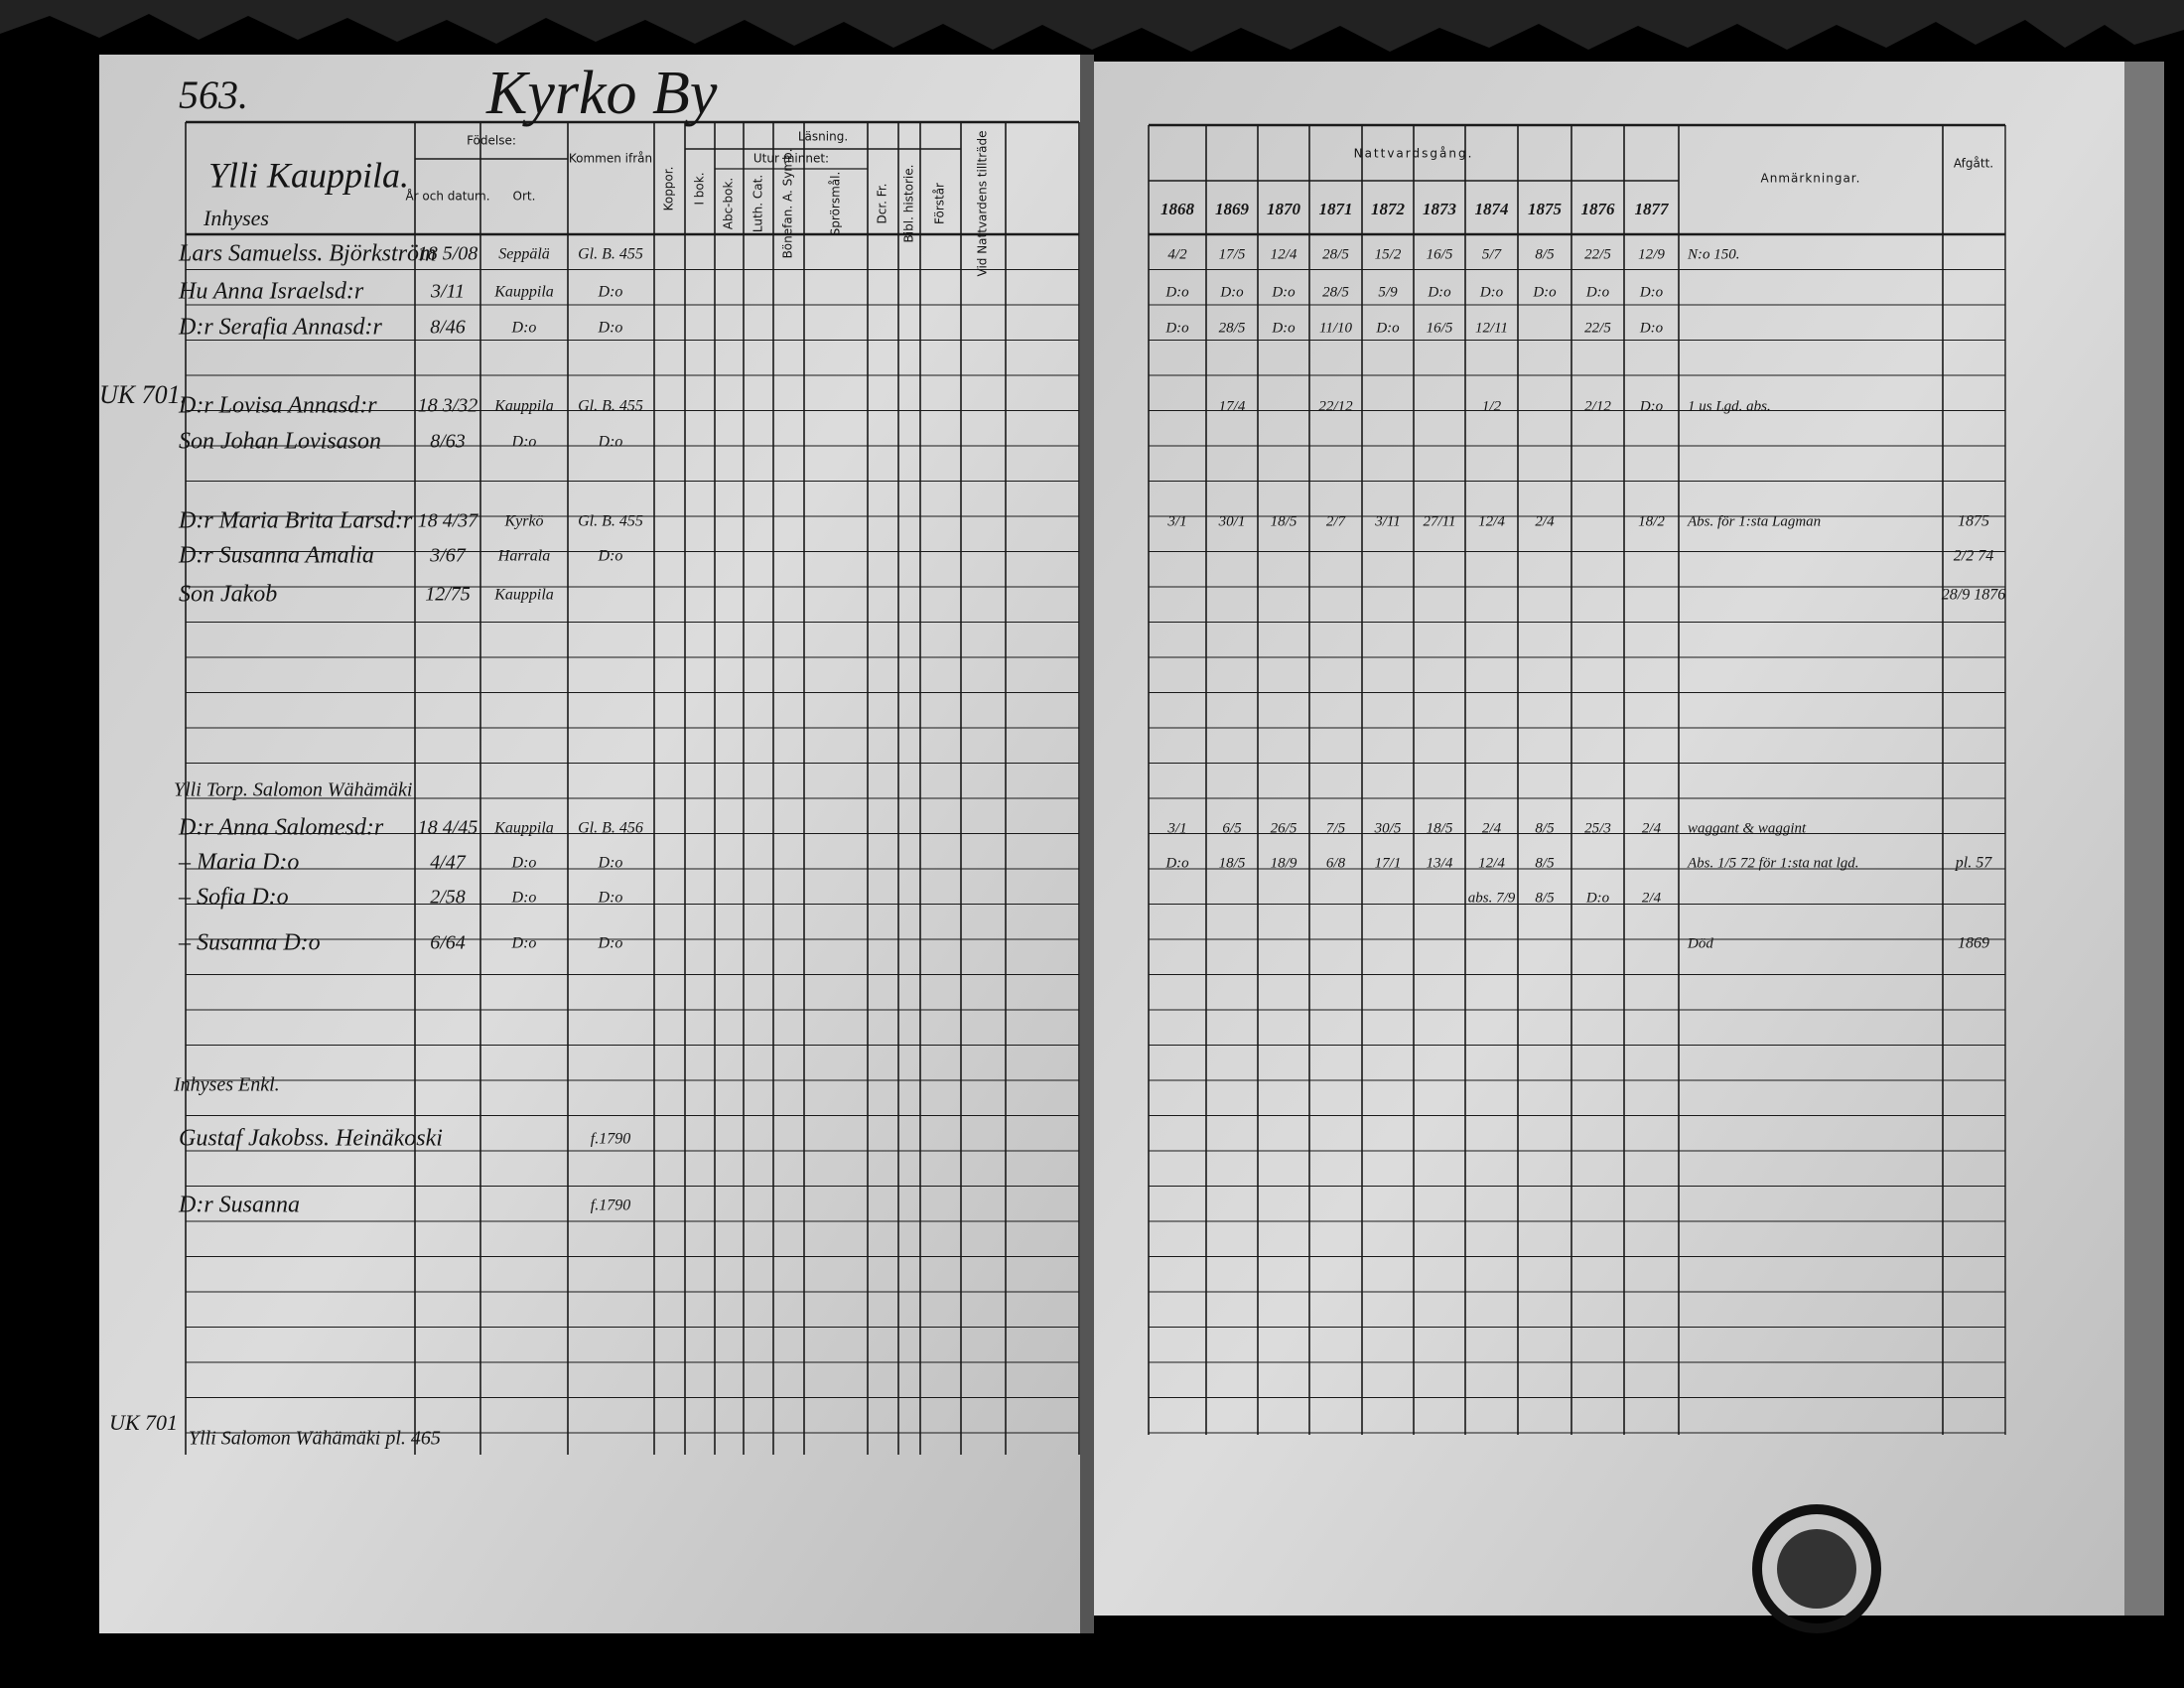 The image size is (2184, 1688). I want to click on birth-date: 18 4/45, so click(448, 828).